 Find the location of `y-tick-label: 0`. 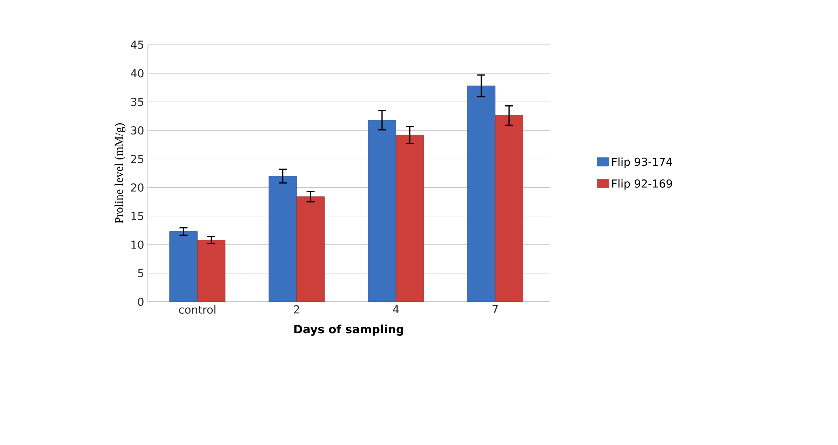

y-tick-label: 0 is located at coordinates (141, 302).